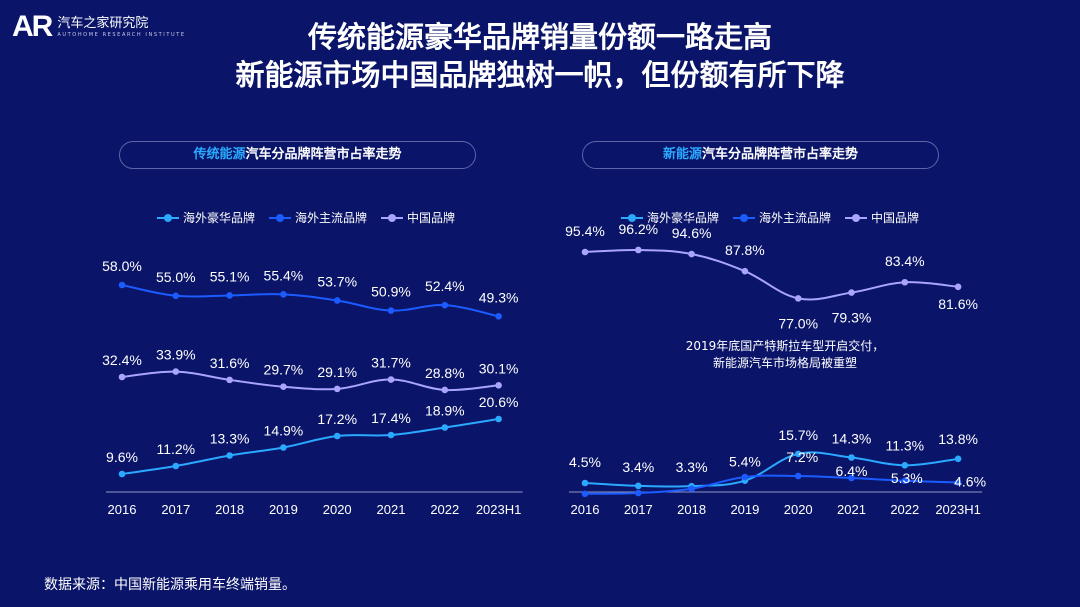 The height and width of the screenshot is (607, 1080). What do you see at coordinates (445, 373) in the screenshot?
I see `data-label: 28.8%` at bounding box center [445, 373].